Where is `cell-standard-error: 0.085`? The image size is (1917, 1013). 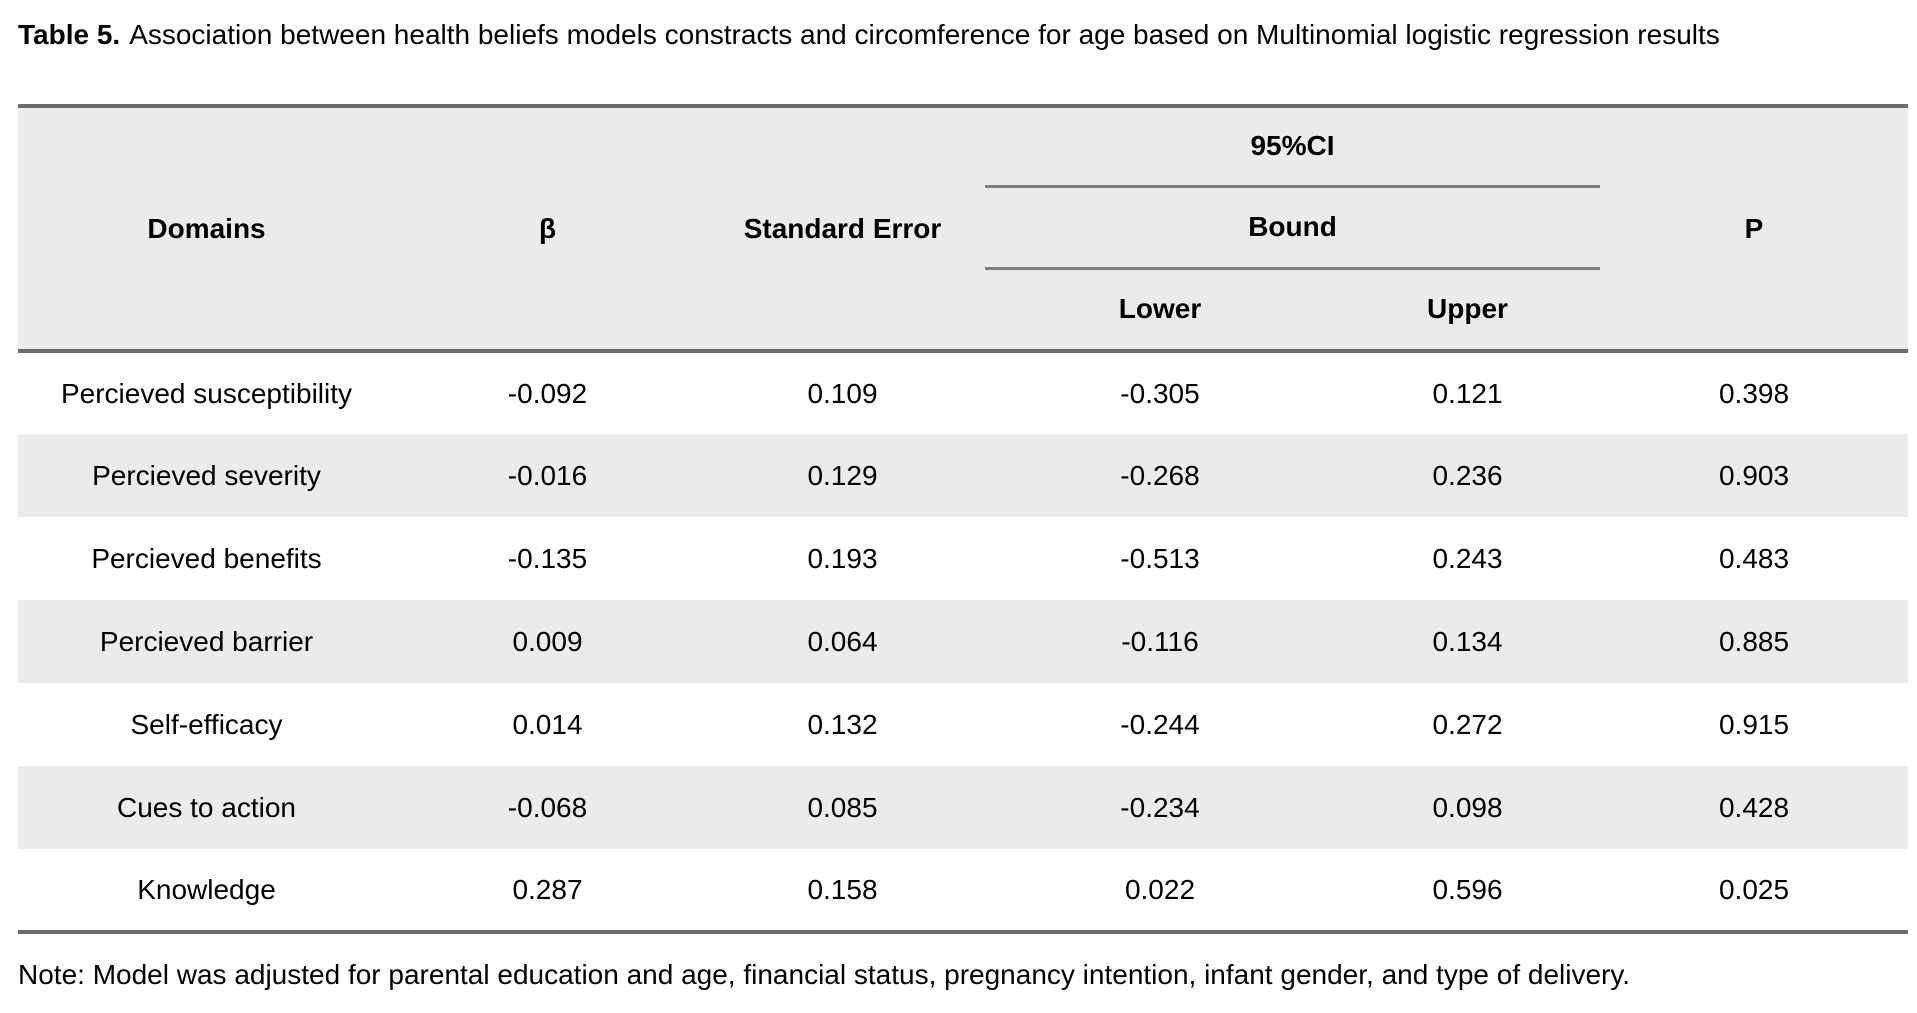
cell-standard-error: 0.085 is located at coordinates (842, 807).